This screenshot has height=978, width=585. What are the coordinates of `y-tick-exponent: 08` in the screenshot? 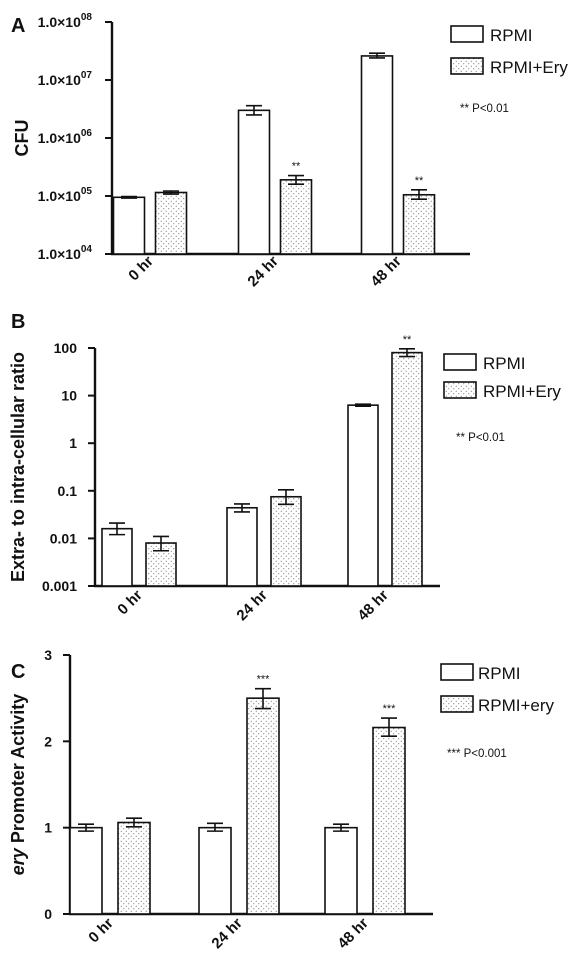 It's located at (87, 17).